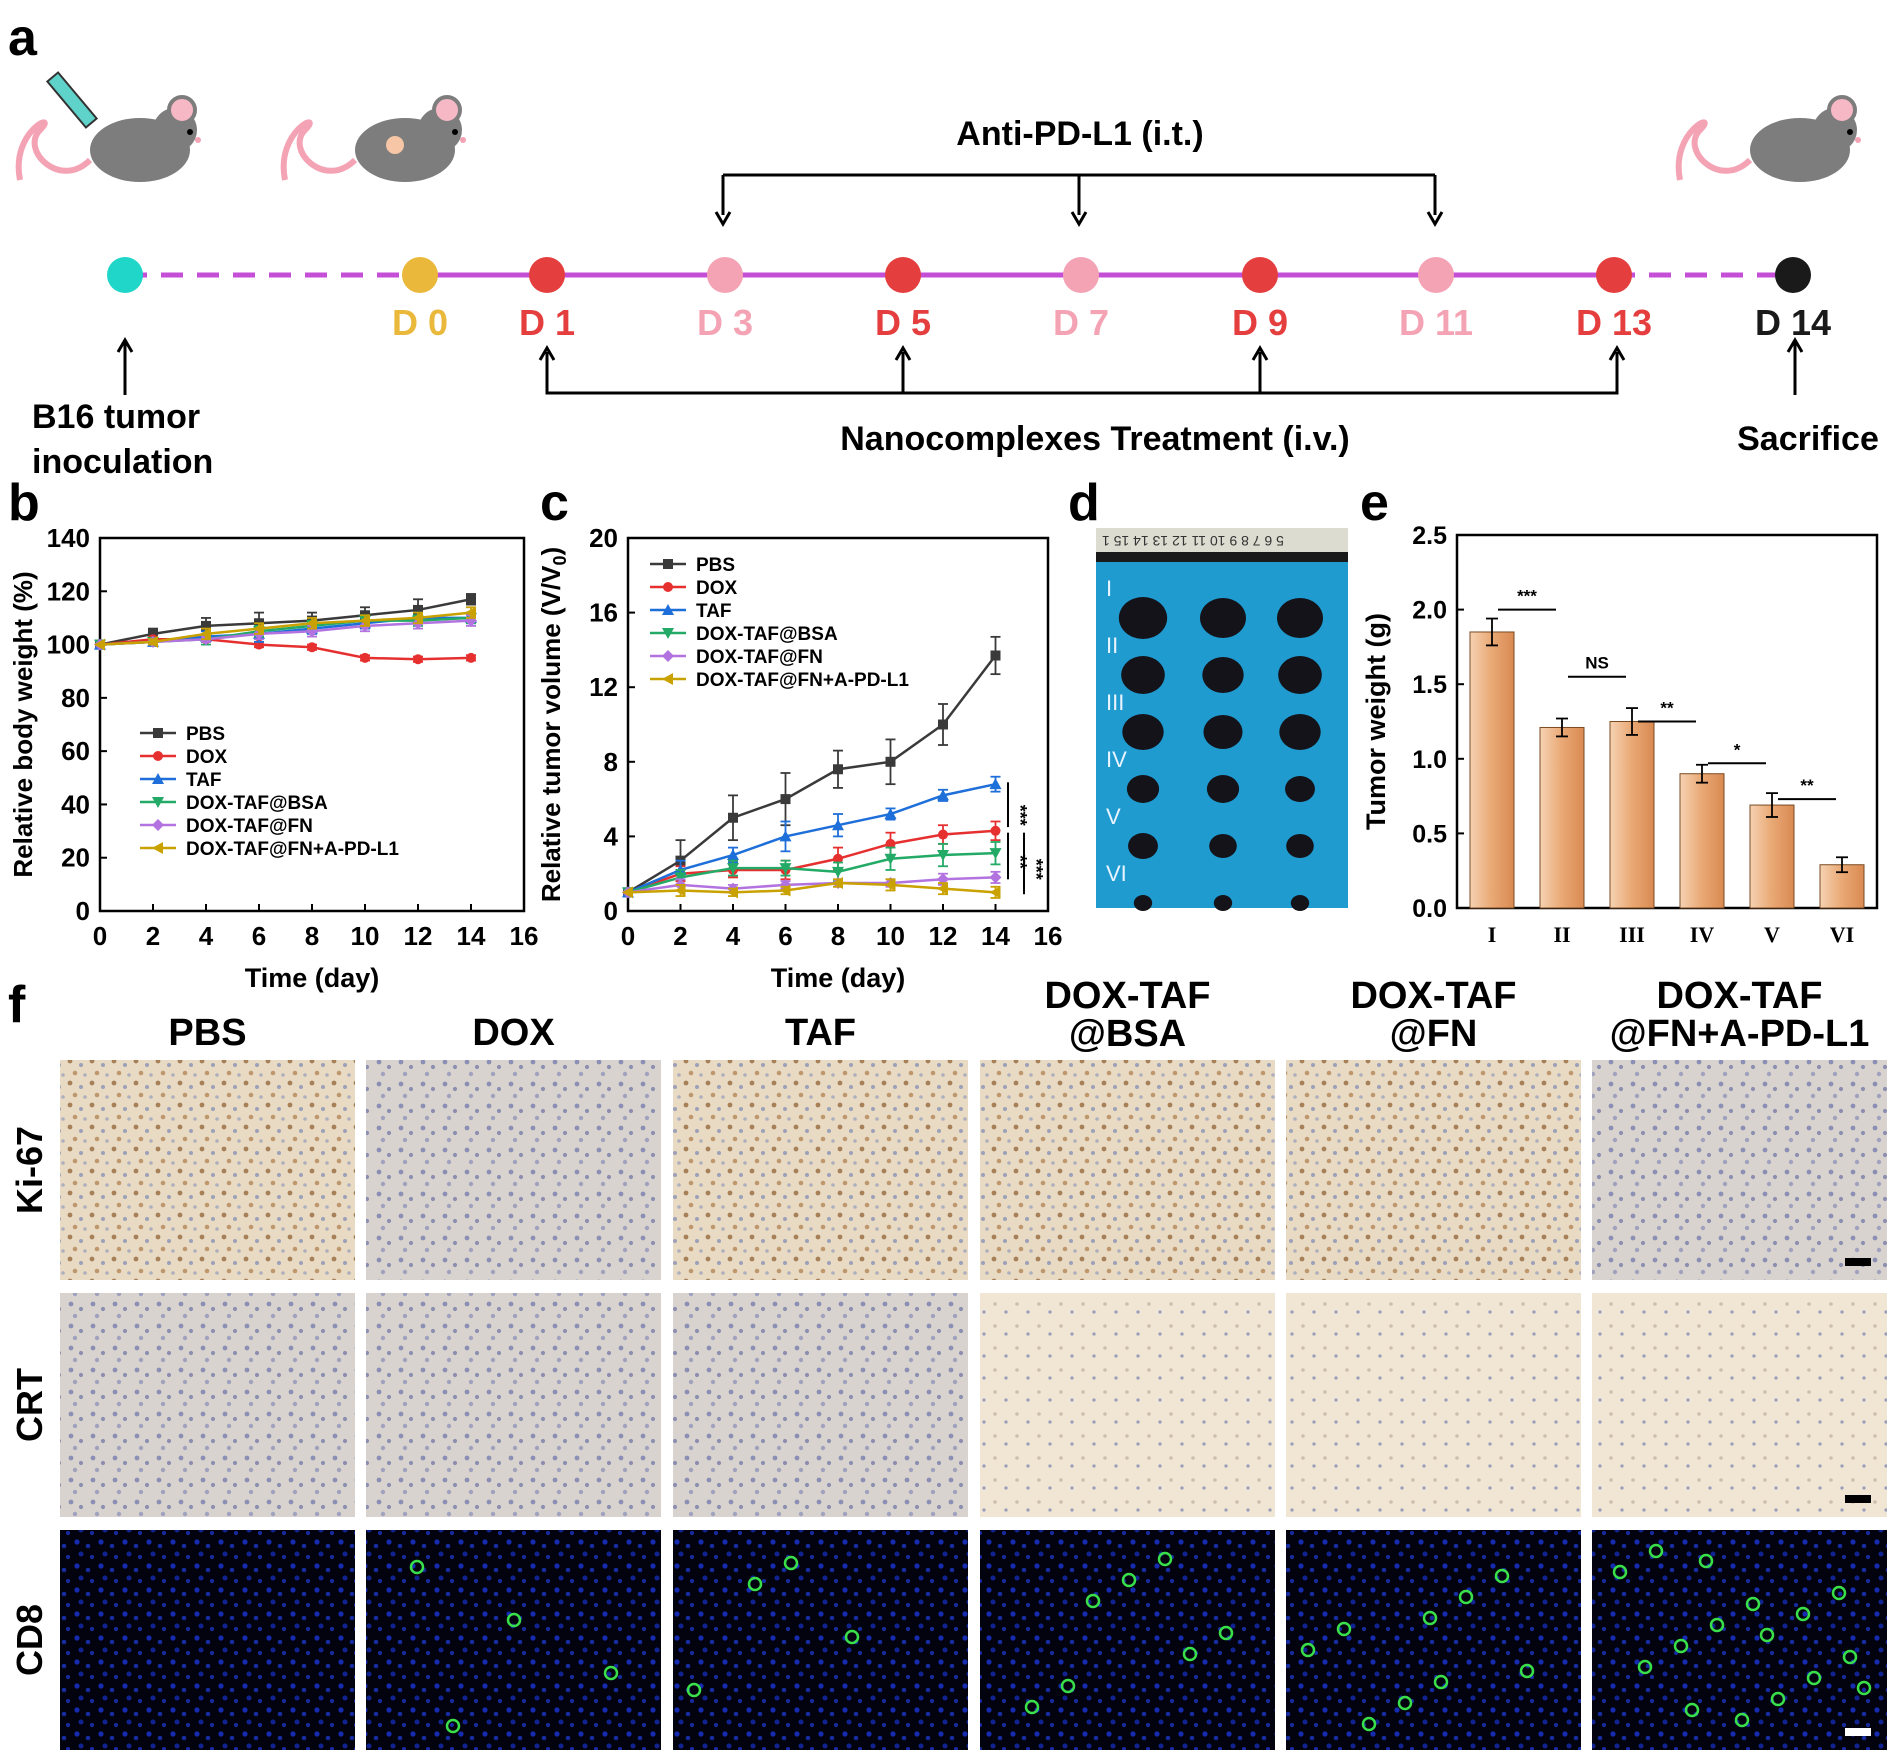  Describe the element at coordinates (75, 751) in the screenshot. I see `y-tick-label: 60` at that location.